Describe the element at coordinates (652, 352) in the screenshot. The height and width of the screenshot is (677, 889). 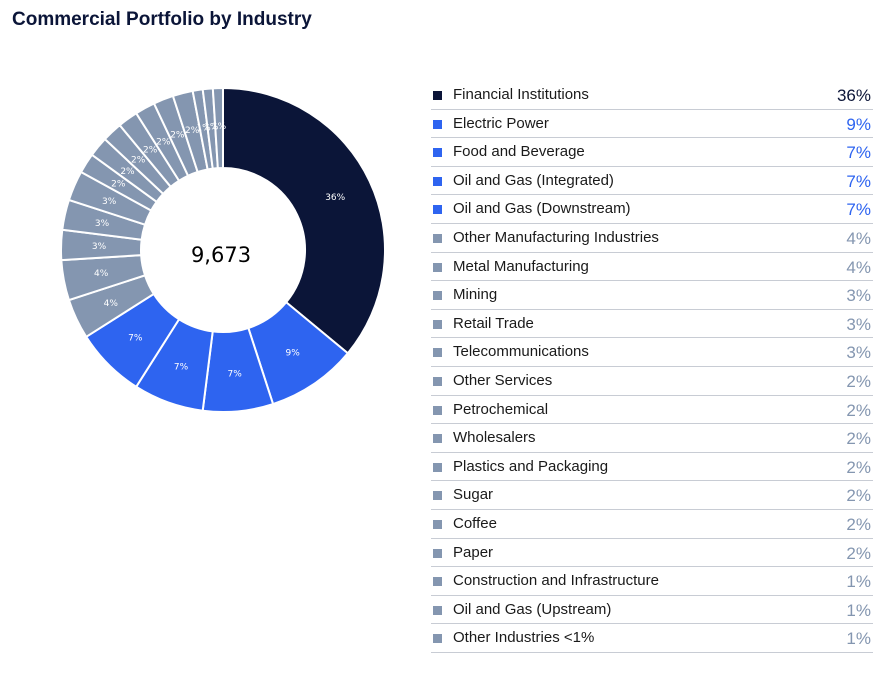
I see `legend-item: Telecommunications 3%` at that location.